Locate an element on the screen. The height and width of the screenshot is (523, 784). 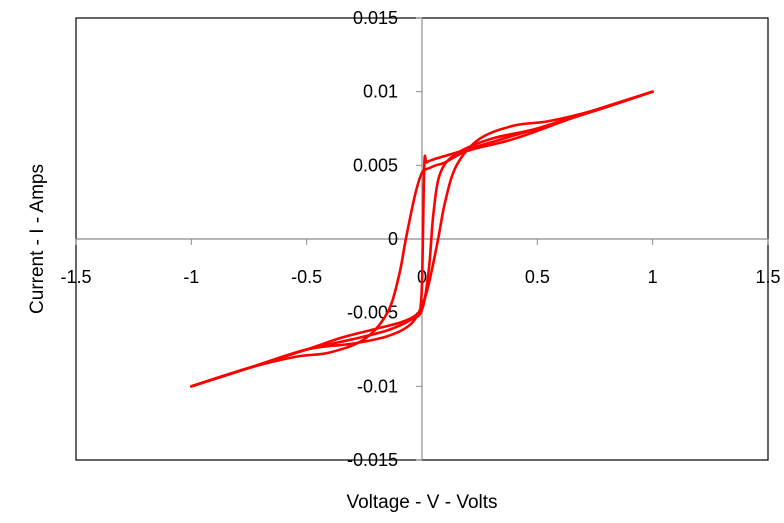
y-axis-title: Current - I - Amps is located at coordinates (37, 239).